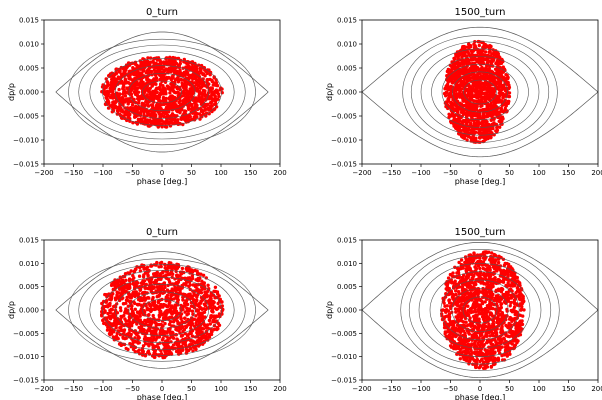 This screenshot has height=400, width=602. Describe the element at coordinates (361, 173) in the screenshot. I see `x-tick-label: −200` at that location.